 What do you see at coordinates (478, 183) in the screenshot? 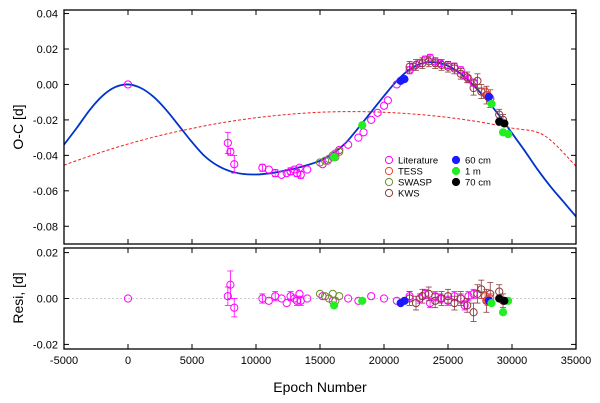
I see `legend-label-70-cm: 70 cm` at bounding box center [478, 183].